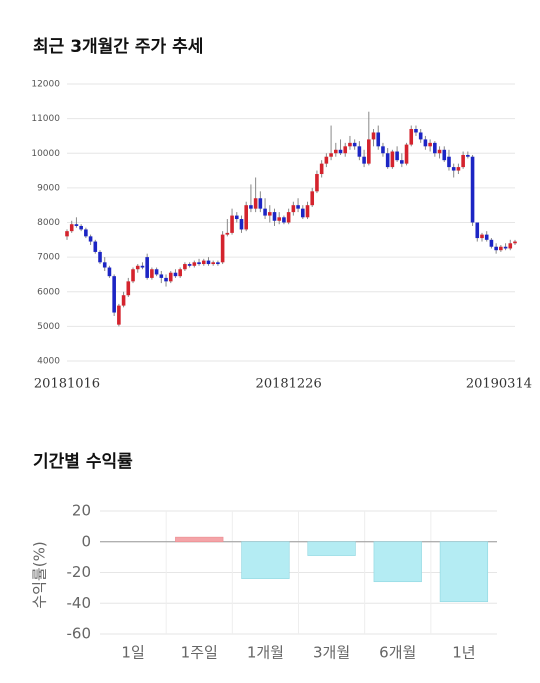  Describe the element at coordinates (132, 653) in the screenshot. I see `x-tick-label: 1일` at that location.